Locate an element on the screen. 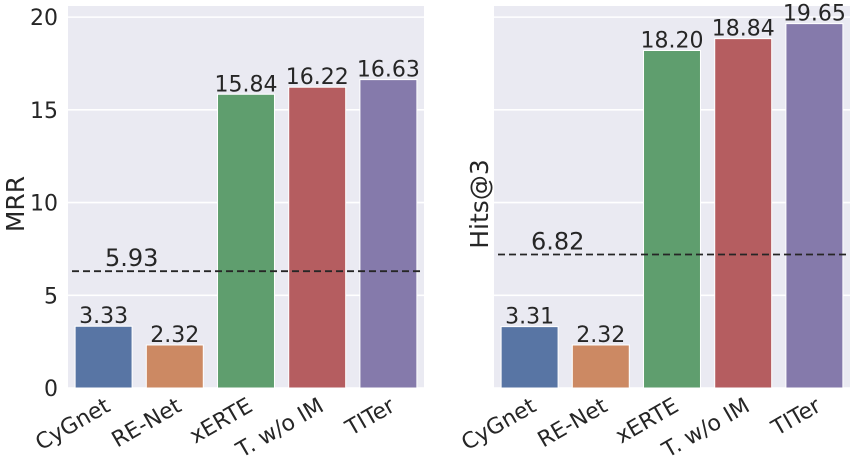 This screenshot has height=467, width=856. y-tick-label: 15 is located at coordinates (44, 111).